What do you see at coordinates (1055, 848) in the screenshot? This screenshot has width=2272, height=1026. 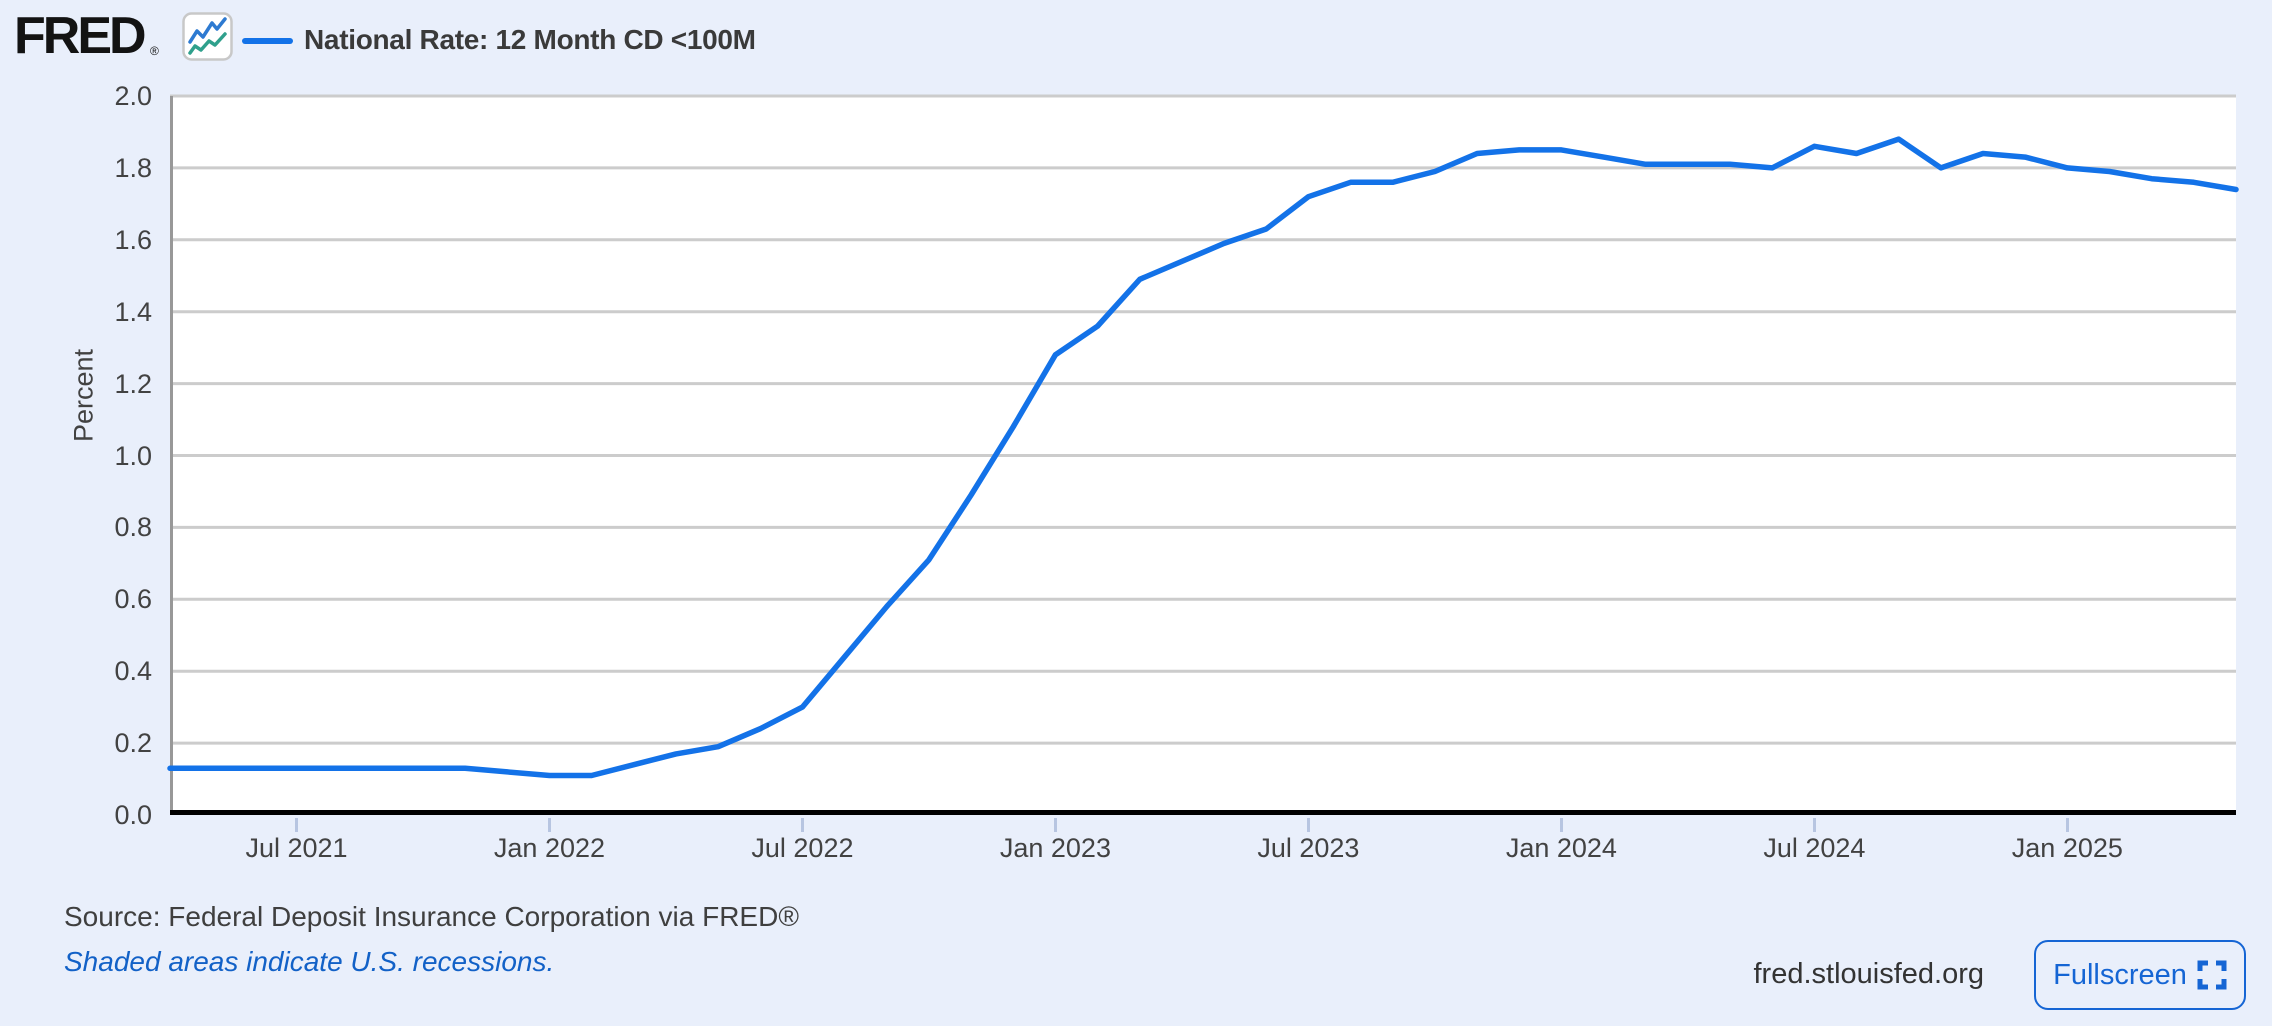 I see `x-axis-tick-label: Jan 2023` at bounding box center [1055, 848].